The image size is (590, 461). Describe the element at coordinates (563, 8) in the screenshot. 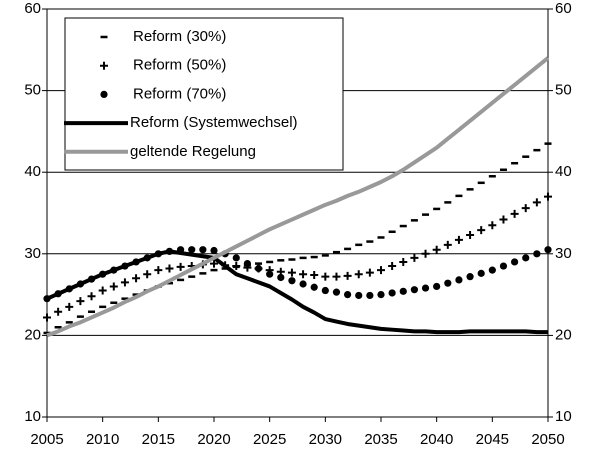

I see `y2-tick-label: 60` at that location.